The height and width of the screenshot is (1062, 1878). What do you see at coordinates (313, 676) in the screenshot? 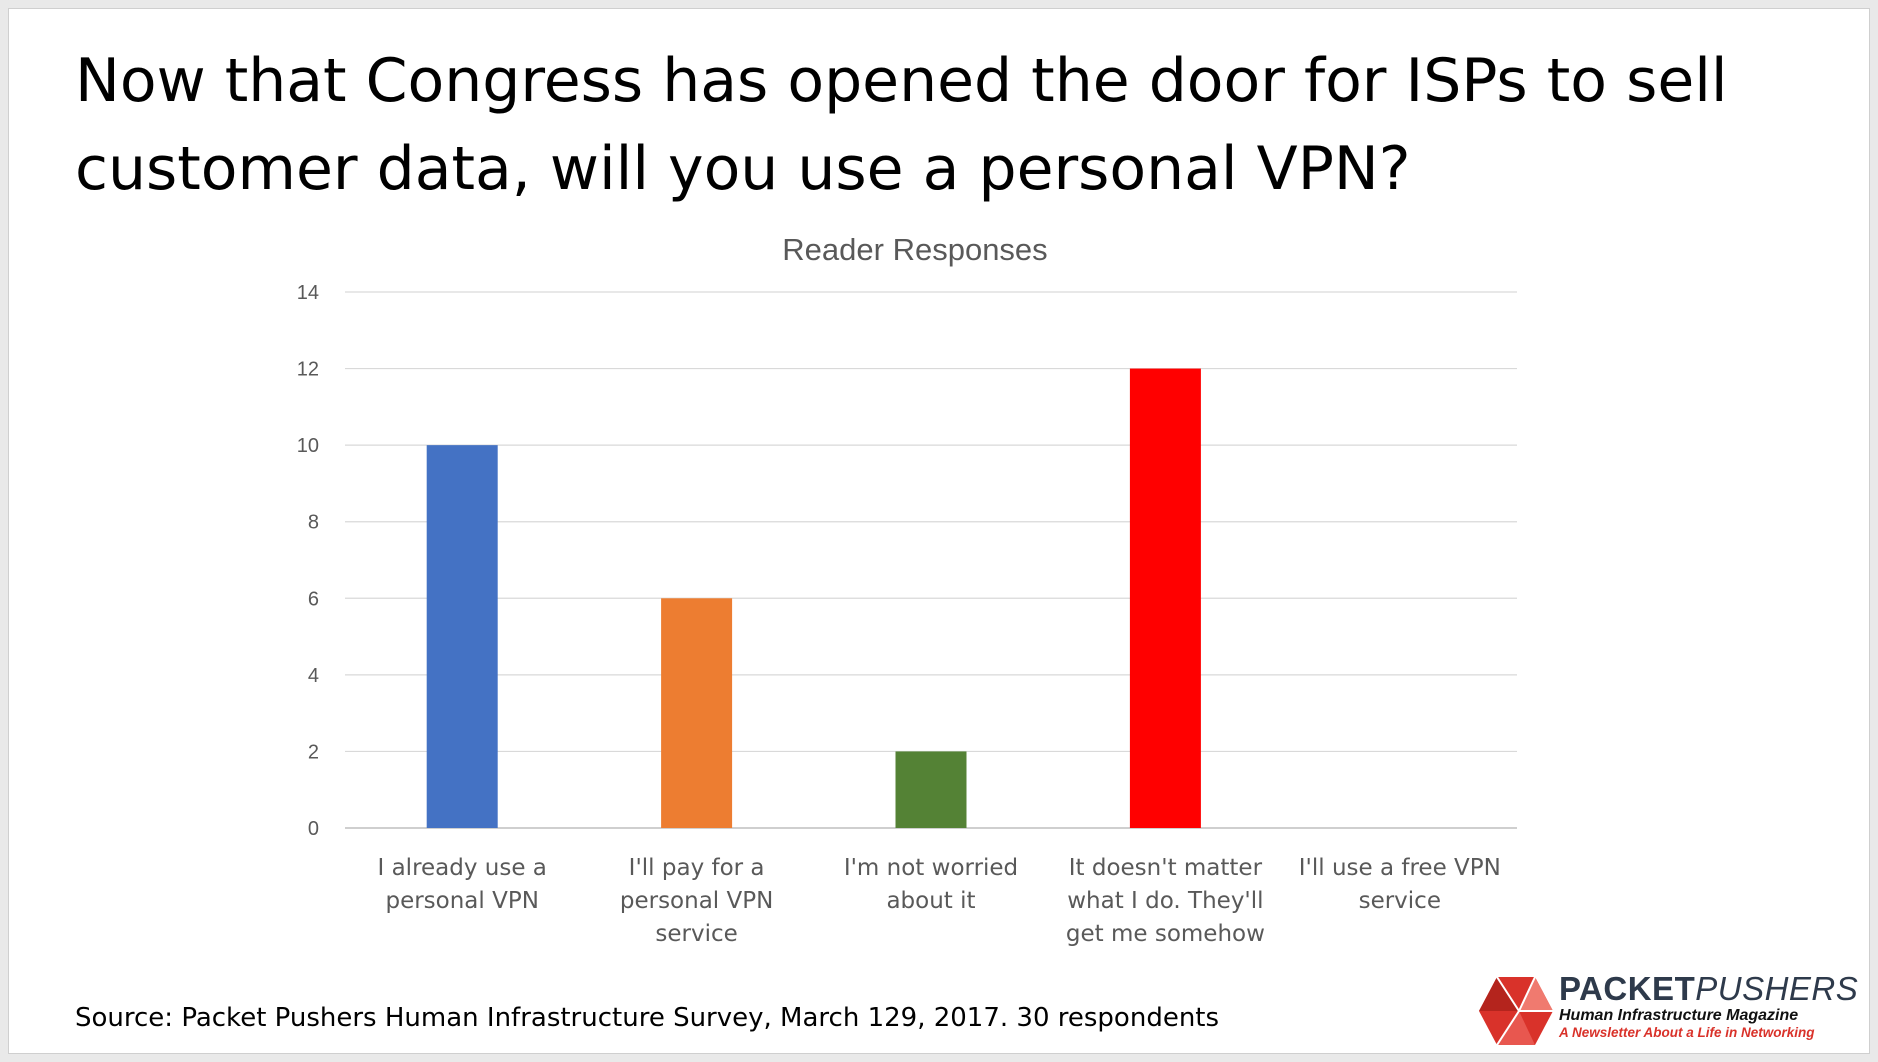
I see `y-tick-label: 4` at bounding box center [313, 676].